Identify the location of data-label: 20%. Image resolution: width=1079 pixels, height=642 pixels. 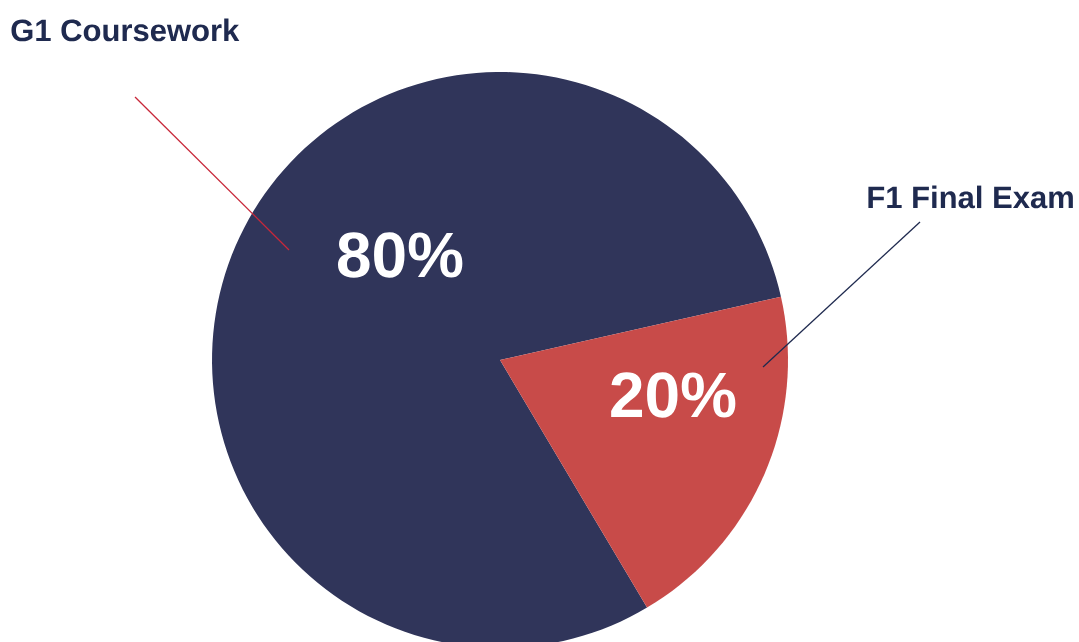
(673, 395).